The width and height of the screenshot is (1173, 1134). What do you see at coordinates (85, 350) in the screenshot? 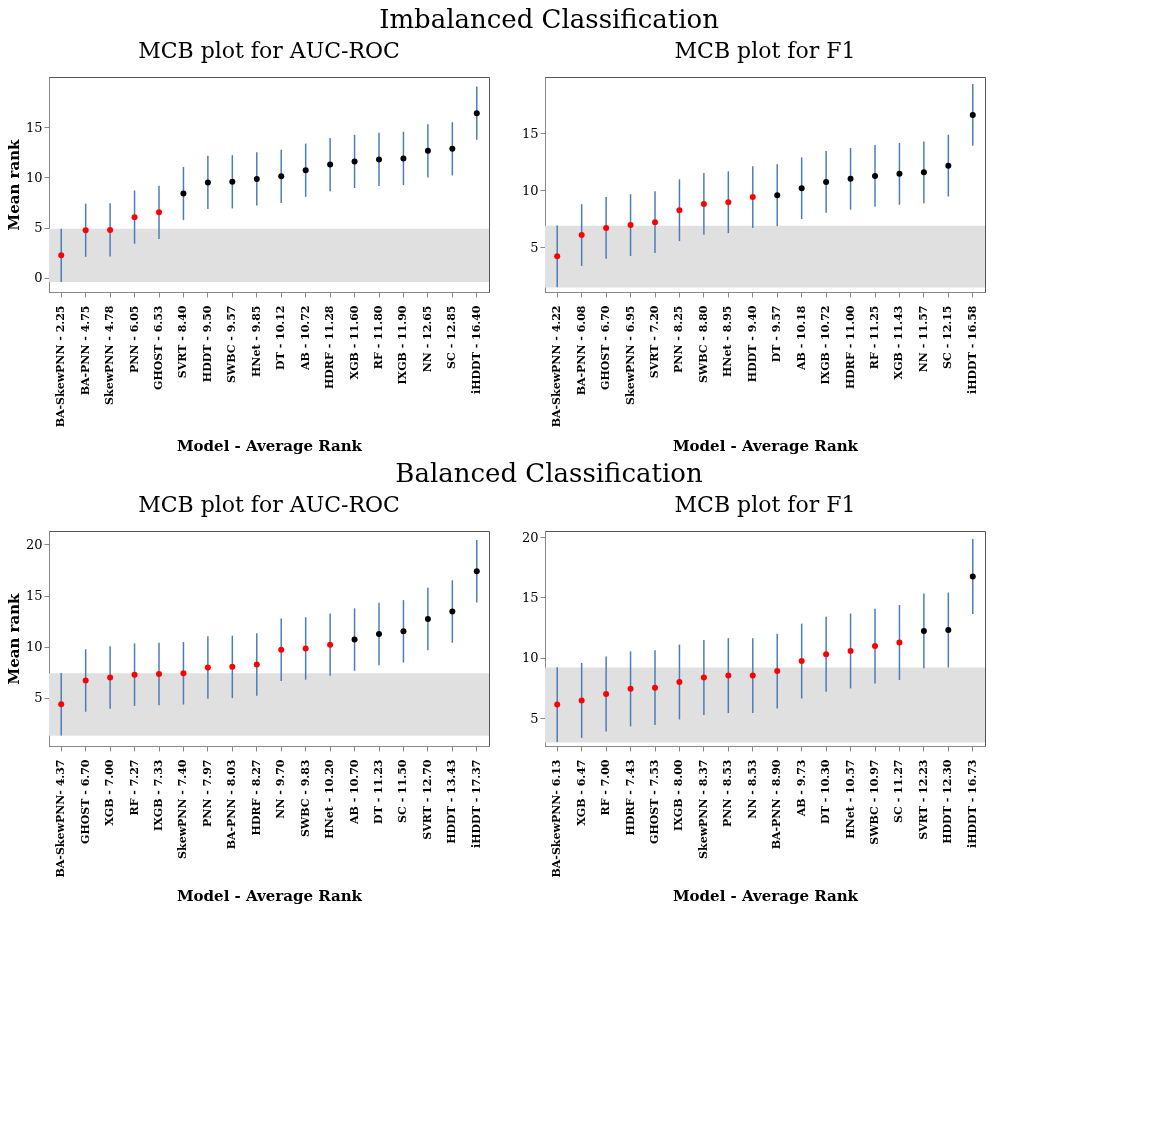
I see `x-tick-label: BA-PNN - 4.75` at bounding box center [85, 350].